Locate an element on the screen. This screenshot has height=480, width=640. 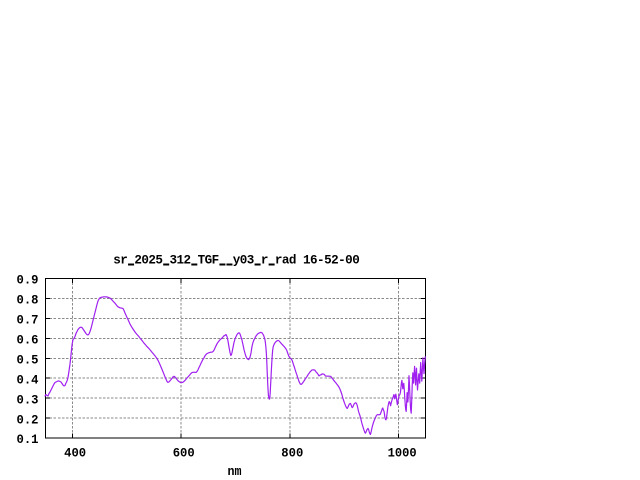
svg-text: 0.9 is located at coordinates (28, 281).